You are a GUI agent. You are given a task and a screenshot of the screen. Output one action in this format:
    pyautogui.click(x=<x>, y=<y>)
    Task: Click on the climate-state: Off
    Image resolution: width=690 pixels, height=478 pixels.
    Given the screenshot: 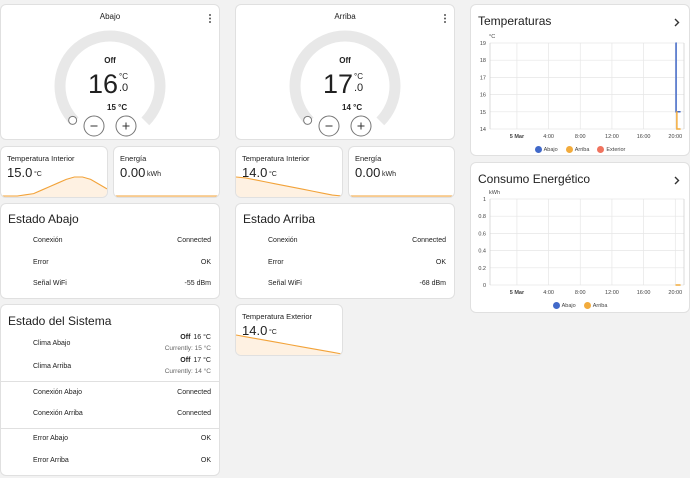 What is the action you would take?
    pyautogui.click(x=185, y=337)
    